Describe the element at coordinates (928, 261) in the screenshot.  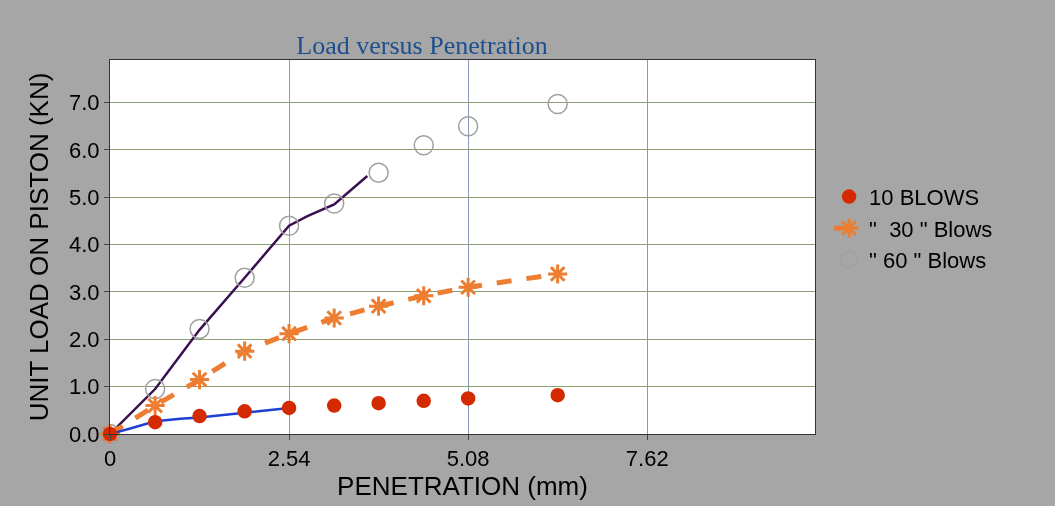
I see `legend-label: " 60 " Blows` at that location.